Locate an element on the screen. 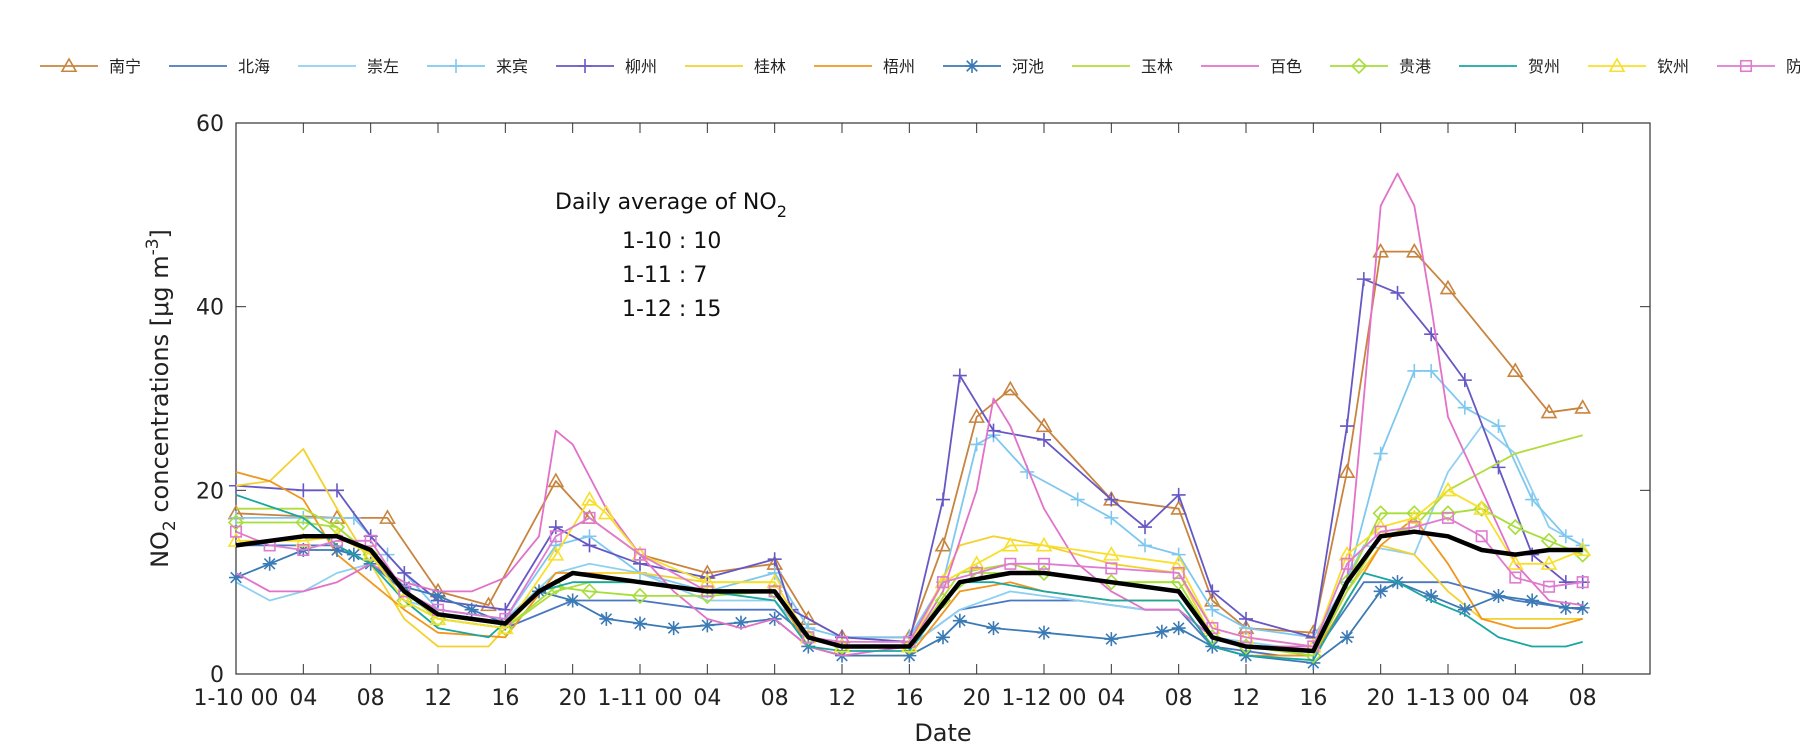 The height and width of the screenshot is (750, 1800). y-tick-label: 40 is located at coordinates (210, 308).